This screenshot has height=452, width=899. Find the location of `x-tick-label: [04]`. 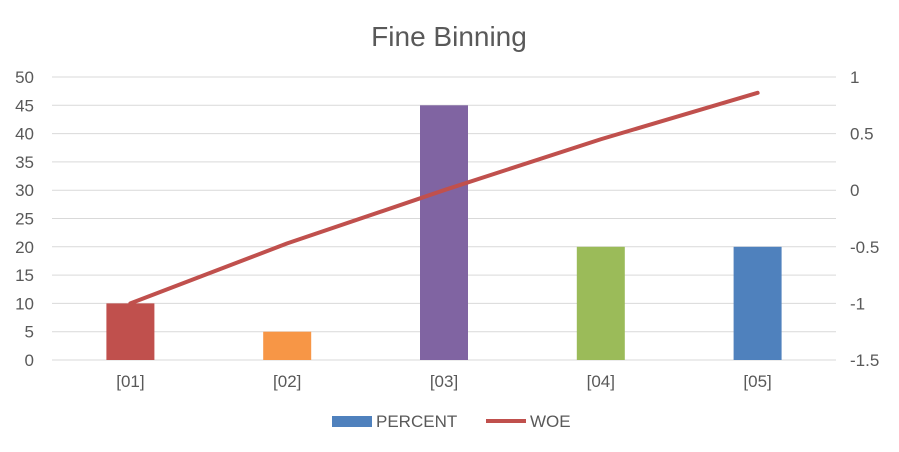

x-tick-label: [04] is located at coordinates (601, 381).